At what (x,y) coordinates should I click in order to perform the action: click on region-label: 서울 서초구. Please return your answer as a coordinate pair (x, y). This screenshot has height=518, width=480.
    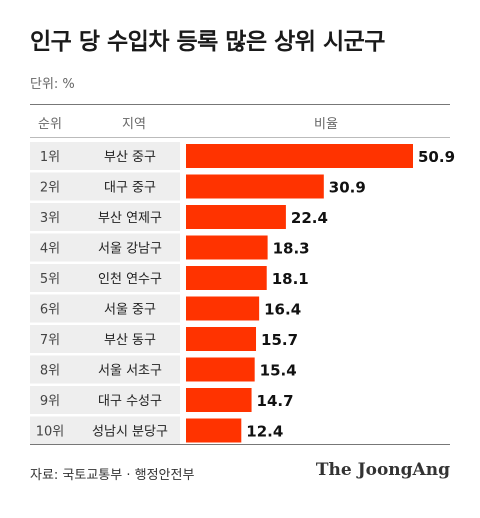
    Looking at the image, I should click on (130, 371).